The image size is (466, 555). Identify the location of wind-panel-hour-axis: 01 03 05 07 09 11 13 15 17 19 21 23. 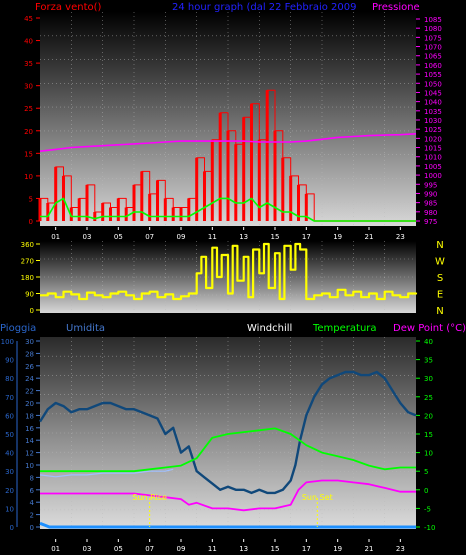
(228, 234).